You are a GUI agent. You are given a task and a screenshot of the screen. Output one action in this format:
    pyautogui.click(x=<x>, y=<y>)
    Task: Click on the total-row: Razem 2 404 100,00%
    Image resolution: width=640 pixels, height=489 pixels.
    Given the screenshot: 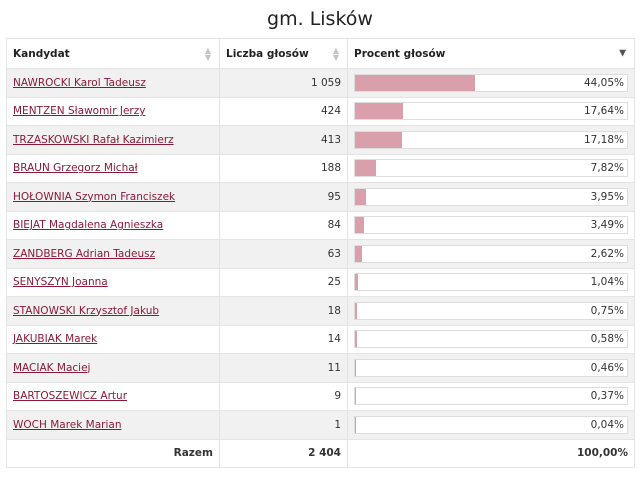 What is the action you would take?
    pyautogui.click(x=320, y=453)
    